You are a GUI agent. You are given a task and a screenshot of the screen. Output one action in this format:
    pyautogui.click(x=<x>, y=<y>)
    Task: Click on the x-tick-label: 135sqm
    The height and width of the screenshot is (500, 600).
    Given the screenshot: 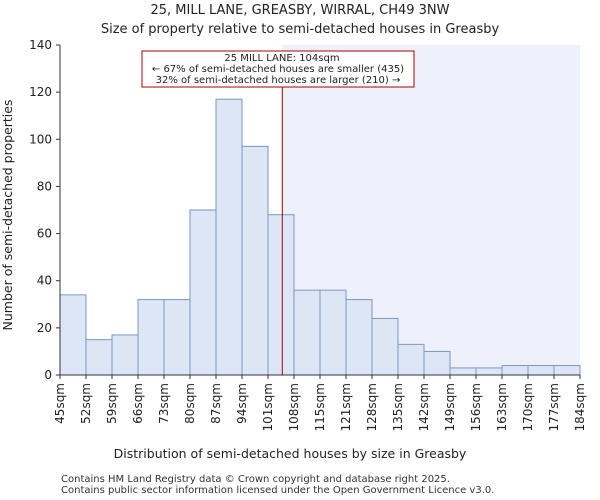 What is the action you would take?
    pyautogui.click(x=398, y=407)
    